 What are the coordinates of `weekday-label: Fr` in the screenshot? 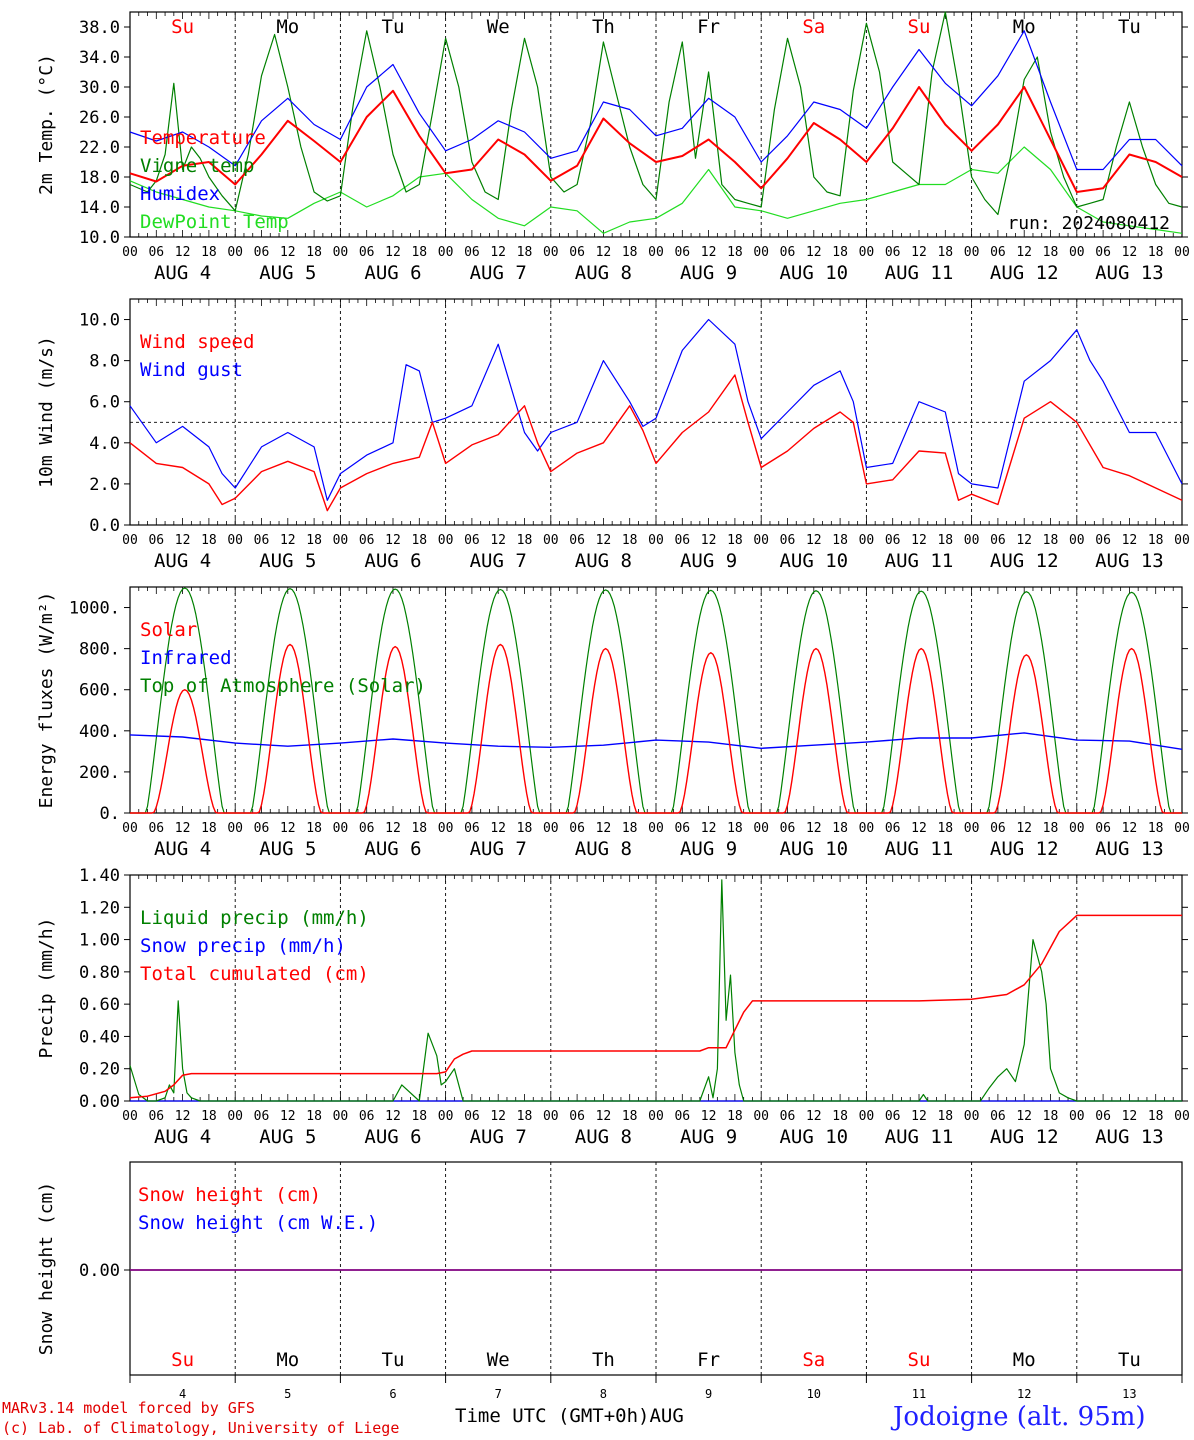 It's located at (708, 1360).